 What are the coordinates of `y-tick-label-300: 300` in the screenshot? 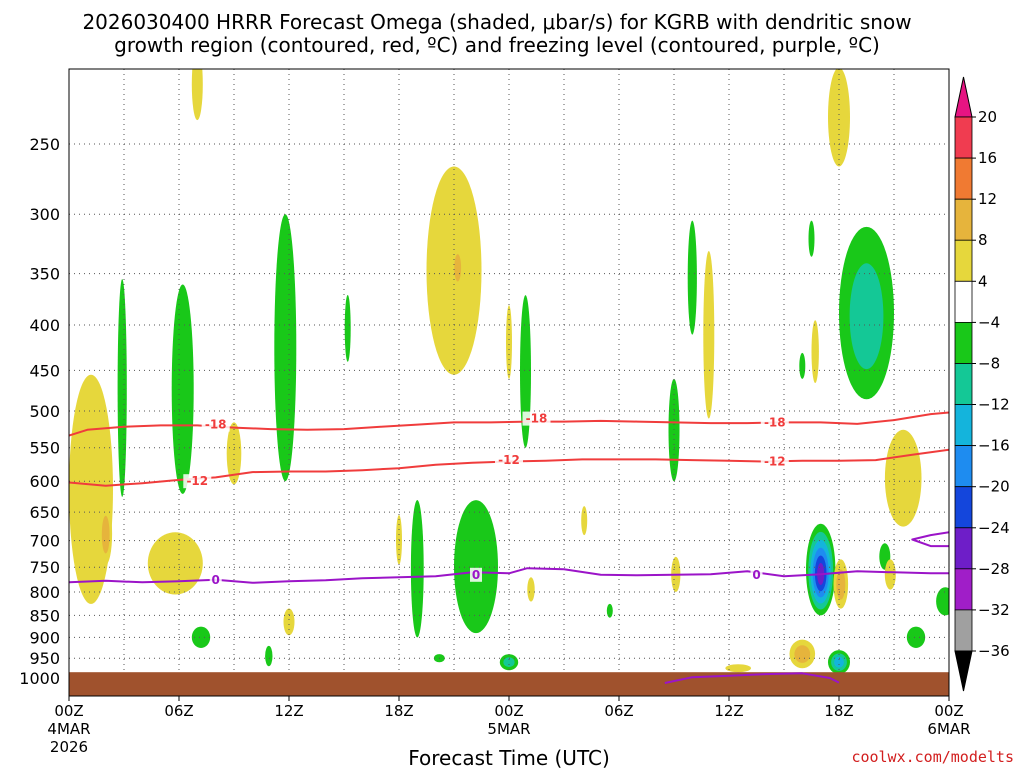 It's located at (44, 214).